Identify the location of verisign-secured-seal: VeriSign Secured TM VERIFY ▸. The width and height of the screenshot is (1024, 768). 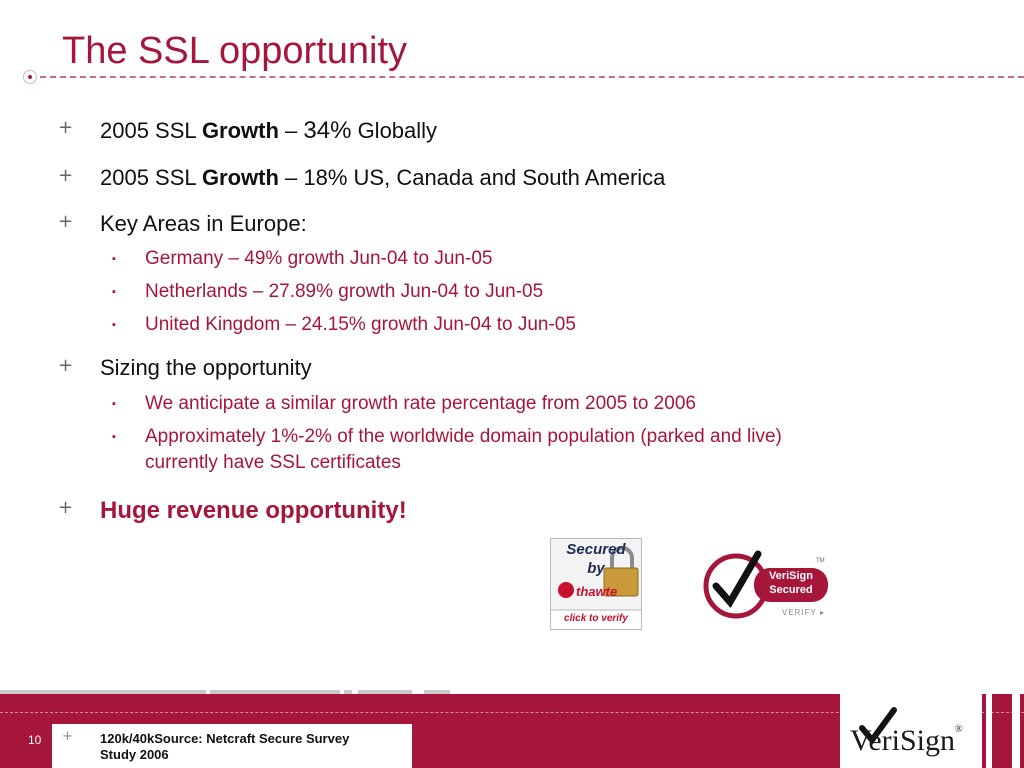
(766, 585).